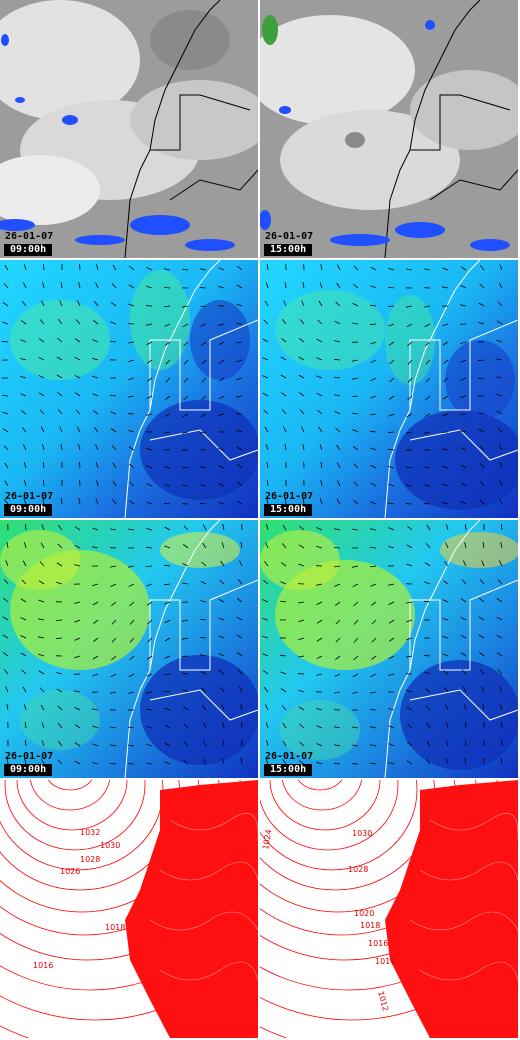 This screenshot has height=1040, width=520. Describe the element at coordinates (110, 845) in the screenshot. I see `isobar-label: 1030` at that location.